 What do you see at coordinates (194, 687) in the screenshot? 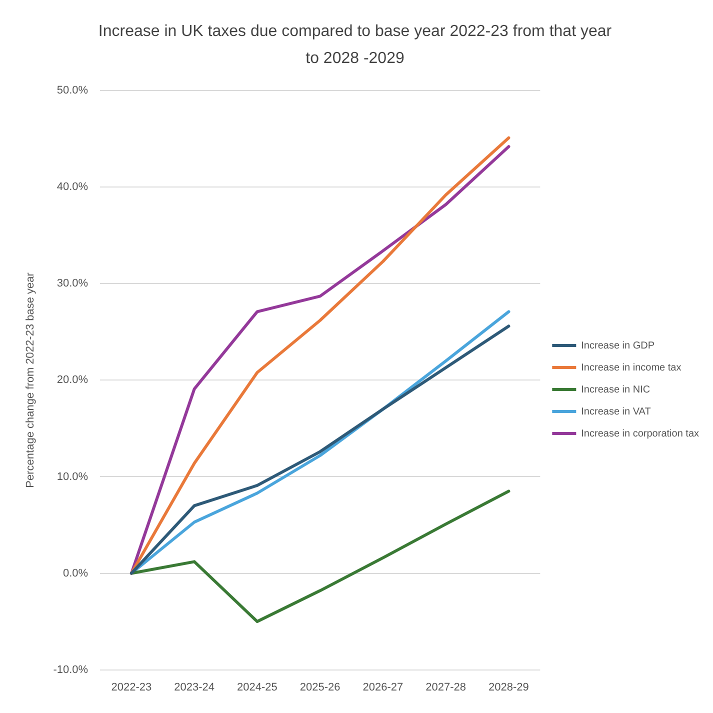
I see `x-tick-label: 2023-24` at bounding box center [194, 687].